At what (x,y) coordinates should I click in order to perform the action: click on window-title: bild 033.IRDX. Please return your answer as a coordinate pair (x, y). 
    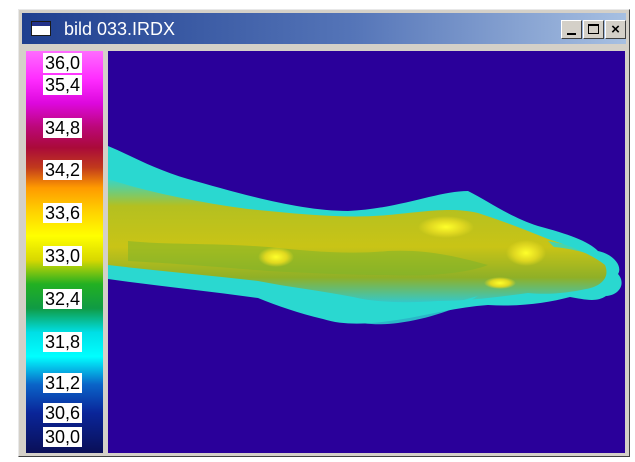
    Looking at the image, I should click on (120, 29).